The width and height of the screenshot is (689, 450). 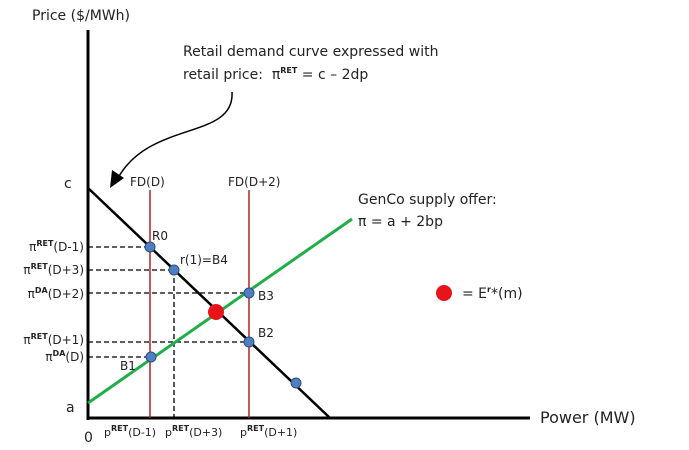 I want to click on price-label: πDA(D+2), so click(x=56, y=293).